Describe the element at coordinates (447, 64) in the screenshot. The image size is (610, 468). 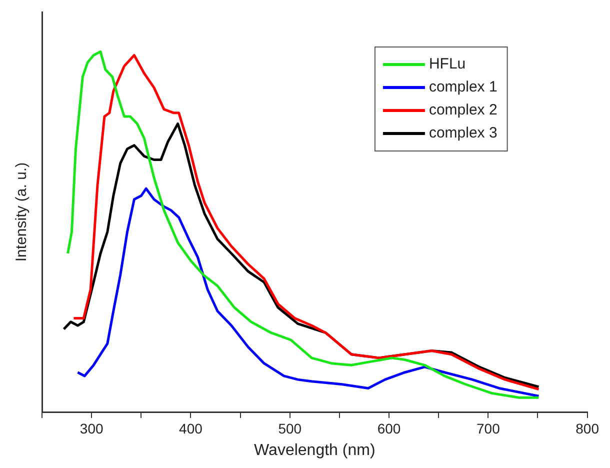
I see `legend-label: HFLu` at that location.